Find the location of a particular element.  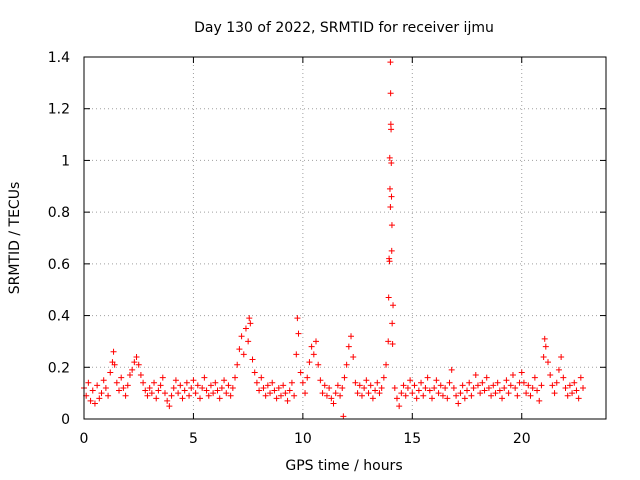

y-tick-label: 0.2 is located at coordinates (59, 368).